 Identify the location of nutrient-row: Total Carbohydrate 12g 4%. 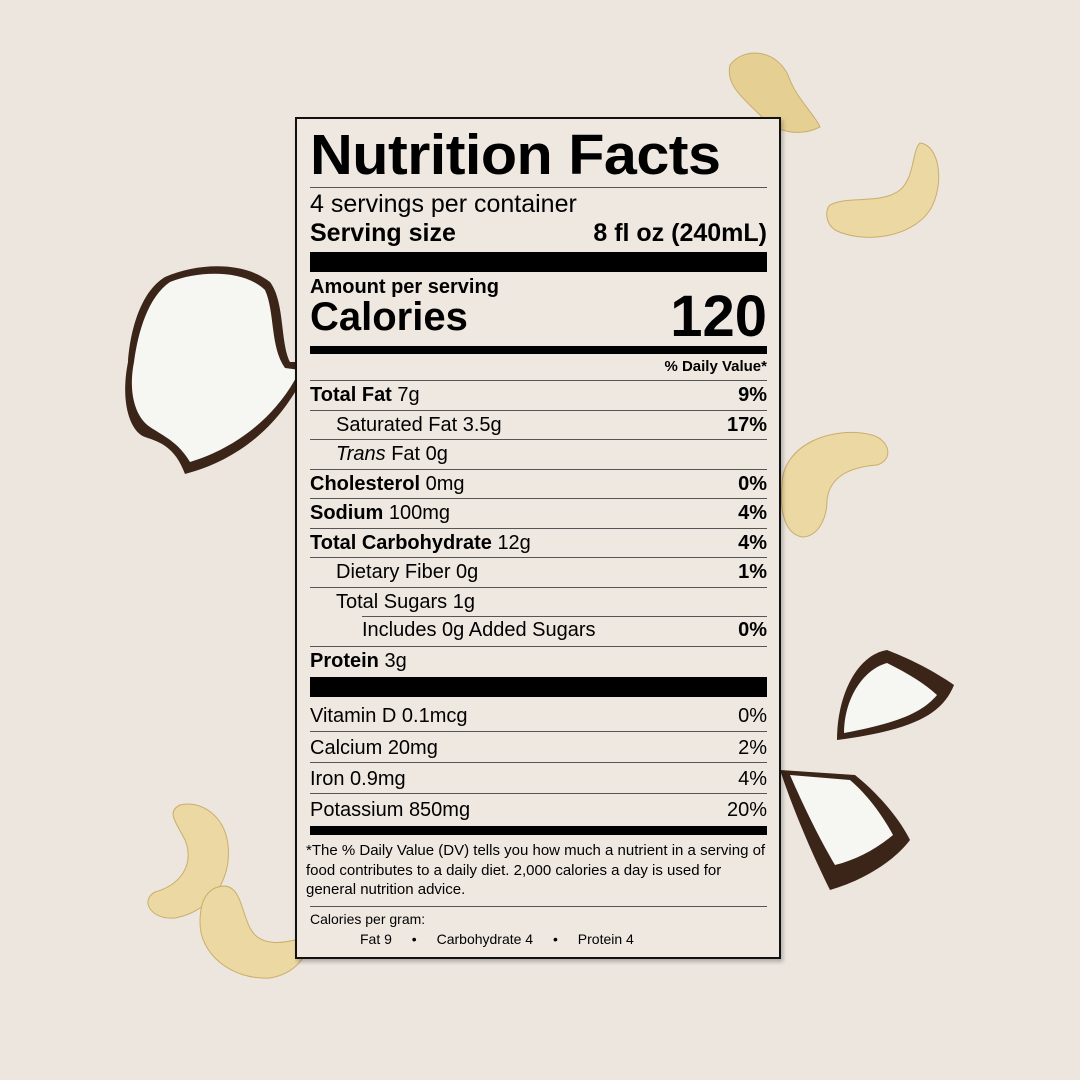
(538, 542).